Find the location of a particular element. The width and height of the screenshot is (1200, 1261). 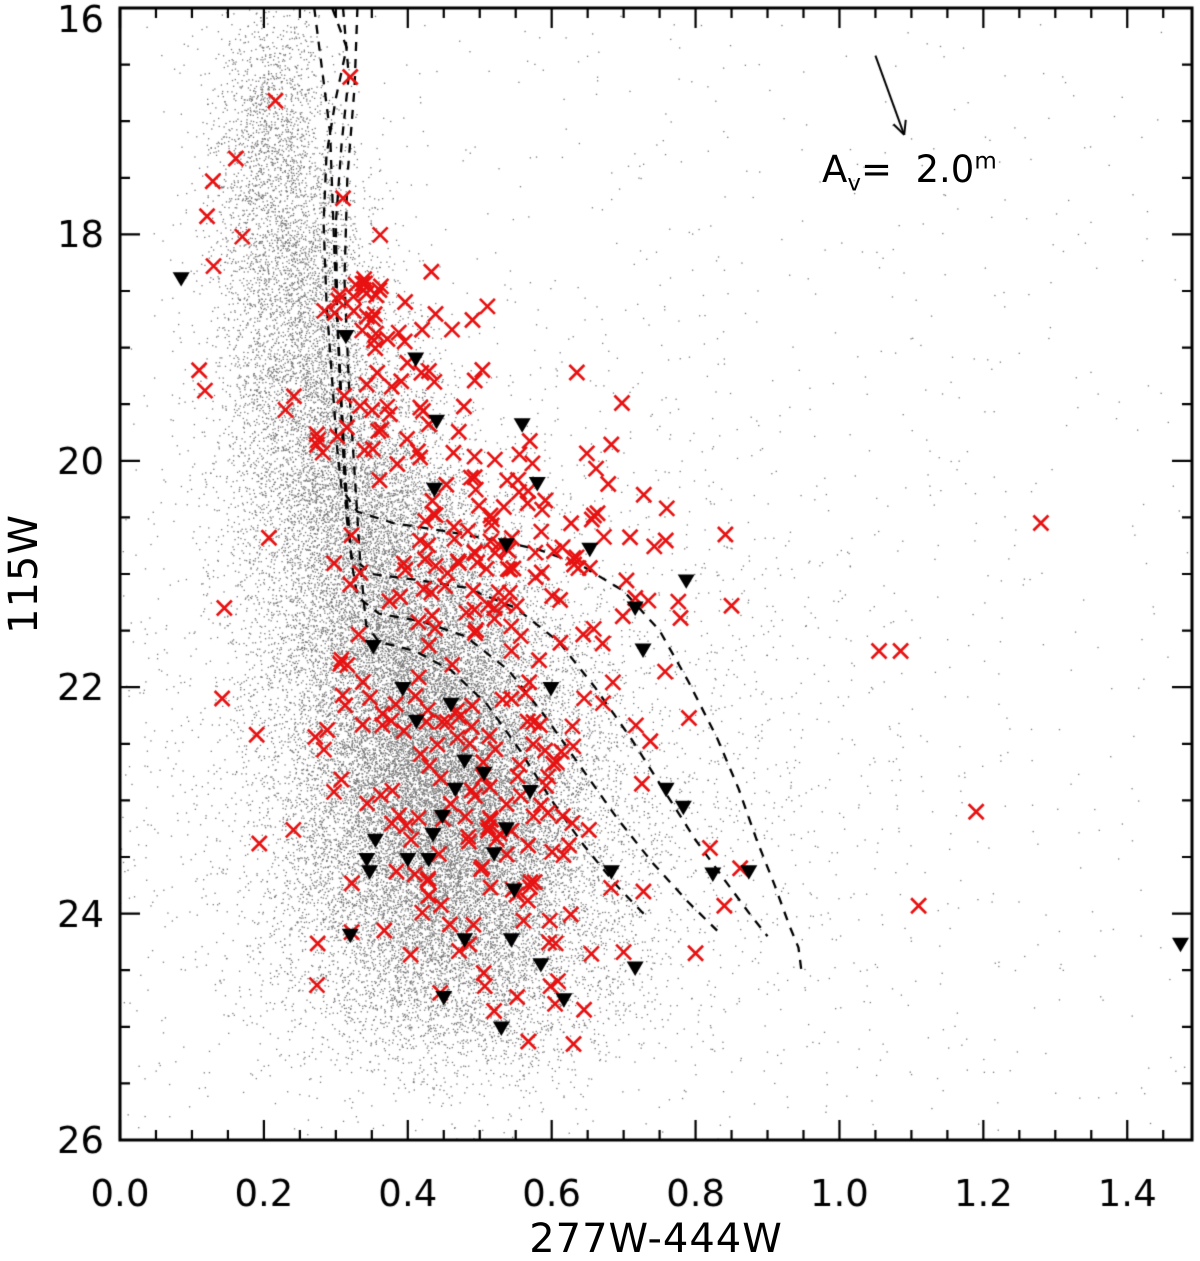

x-axis-label: 277W-444W is located at coordinates (656, 1238).